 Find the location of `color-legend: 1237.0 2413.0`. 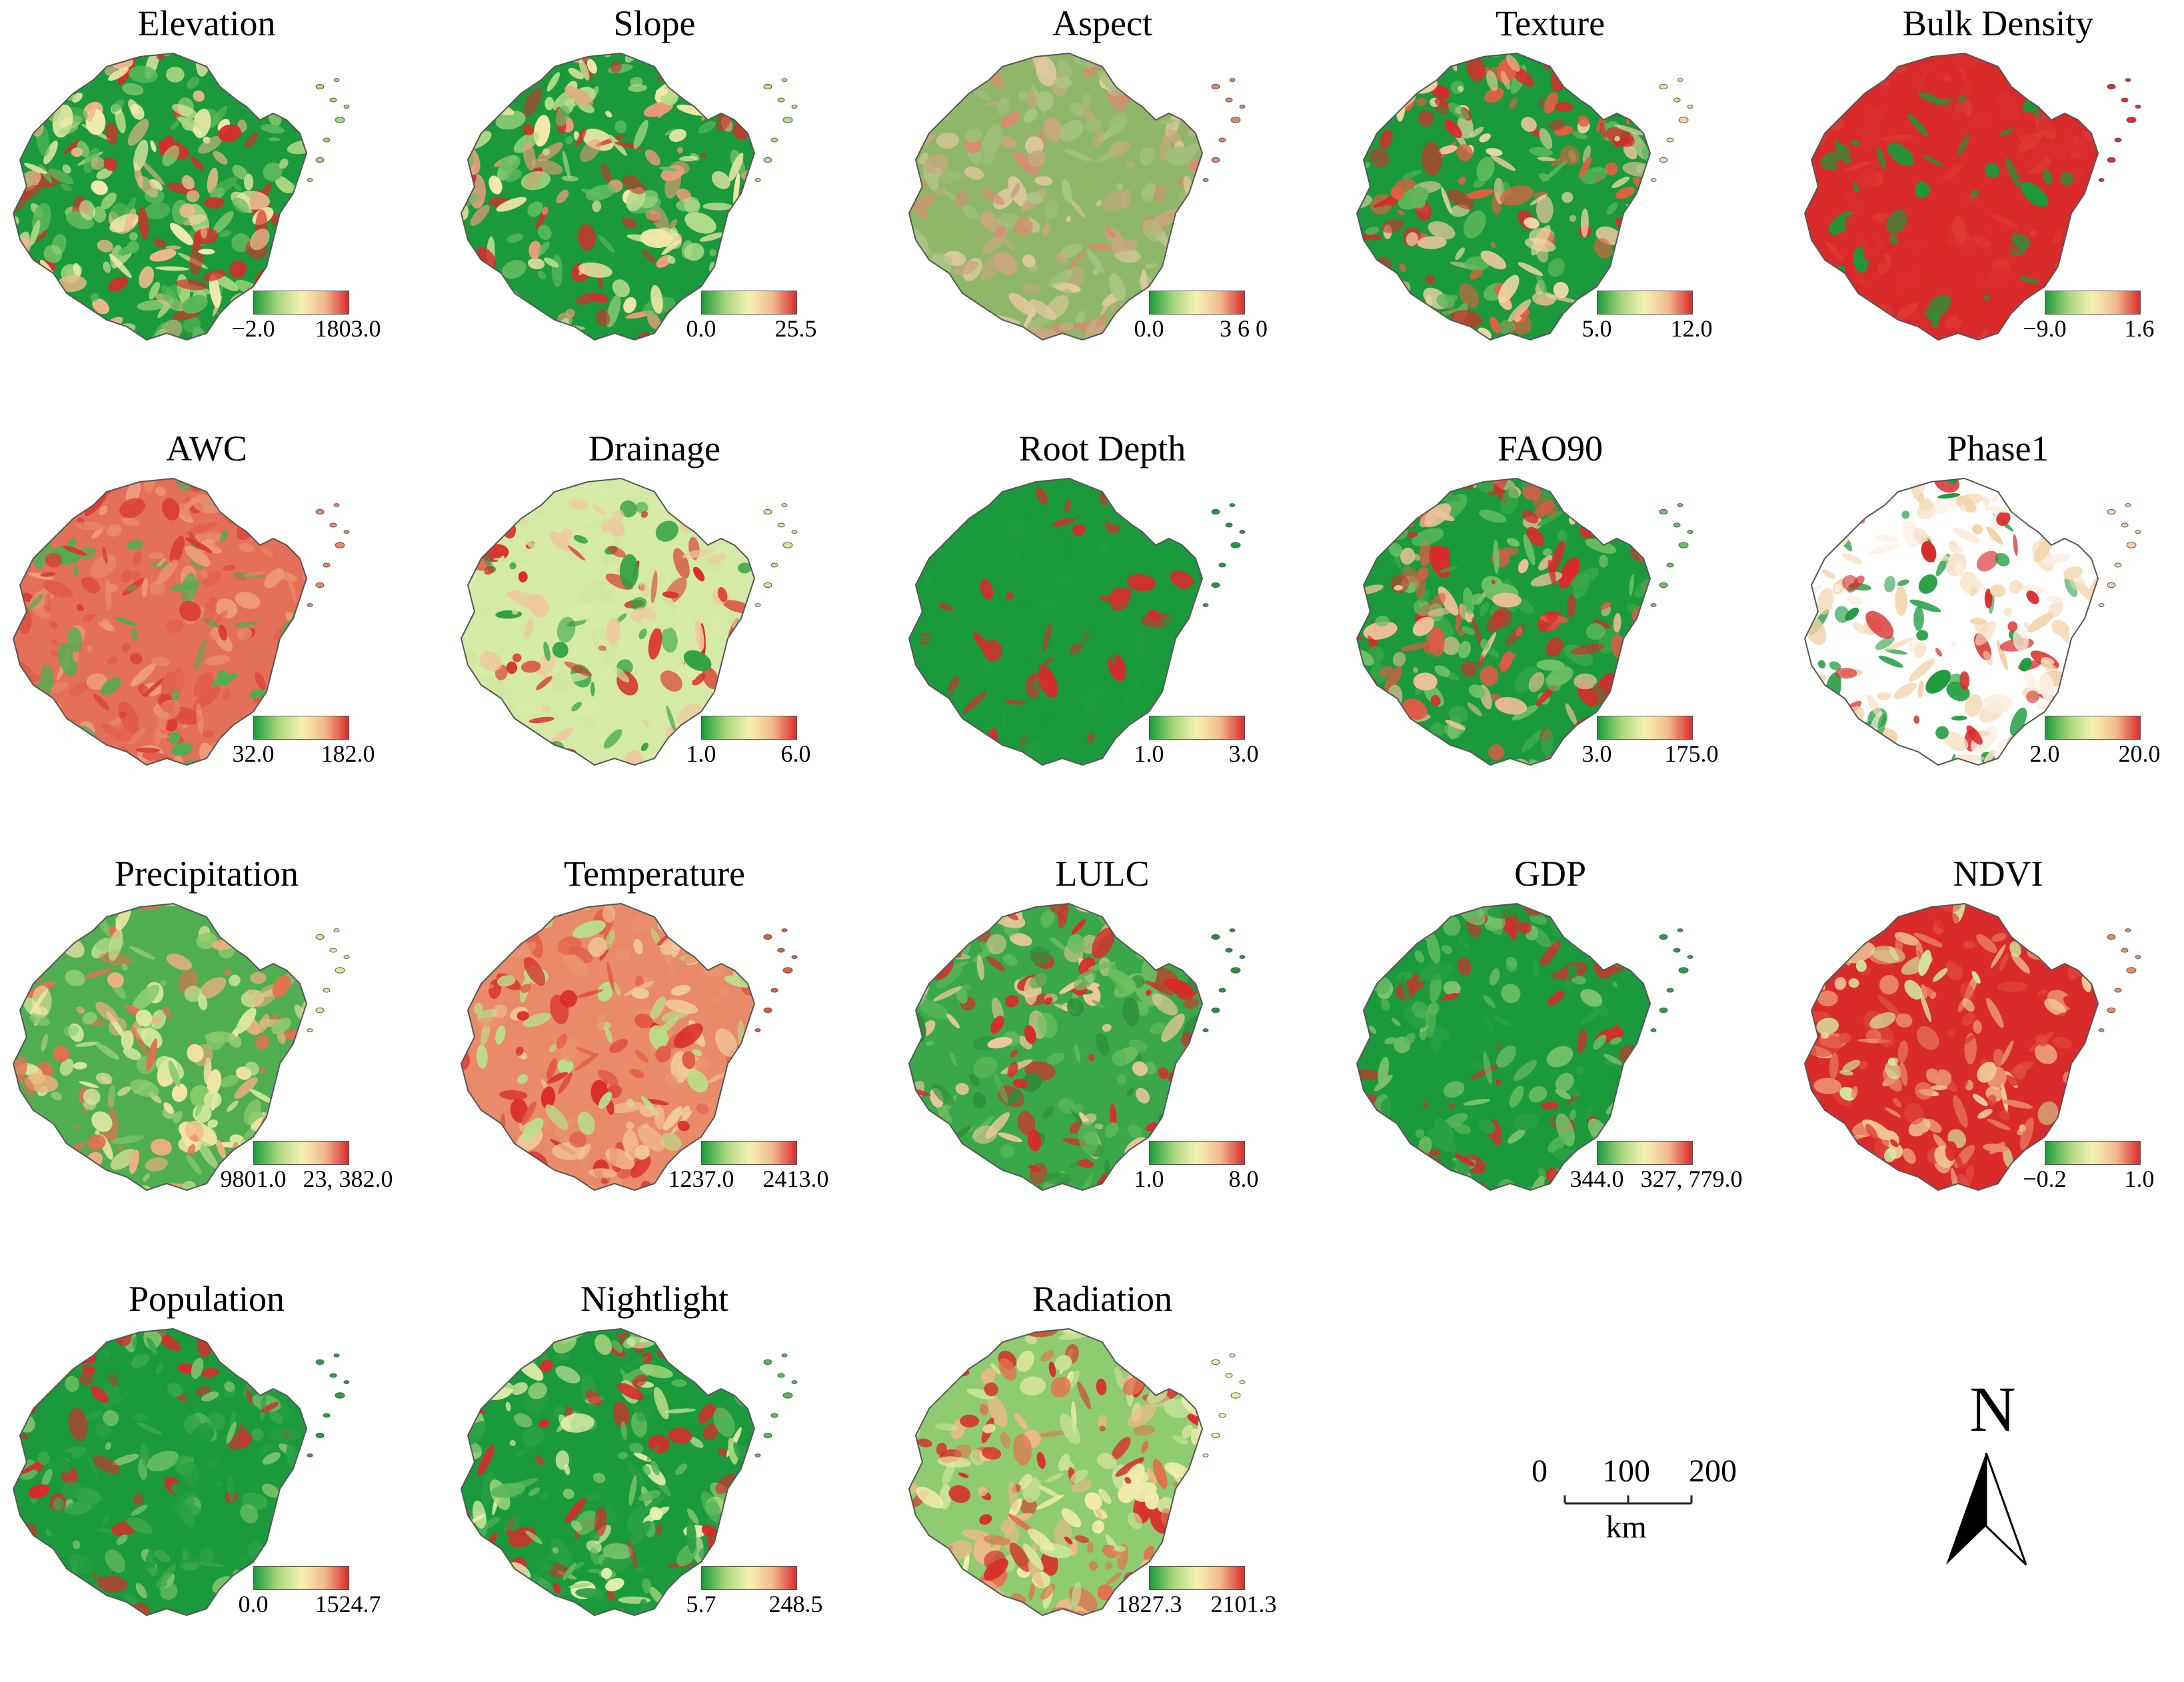

color-legend: 1237.0 2413.0 is located at coordinates (784, 1177).